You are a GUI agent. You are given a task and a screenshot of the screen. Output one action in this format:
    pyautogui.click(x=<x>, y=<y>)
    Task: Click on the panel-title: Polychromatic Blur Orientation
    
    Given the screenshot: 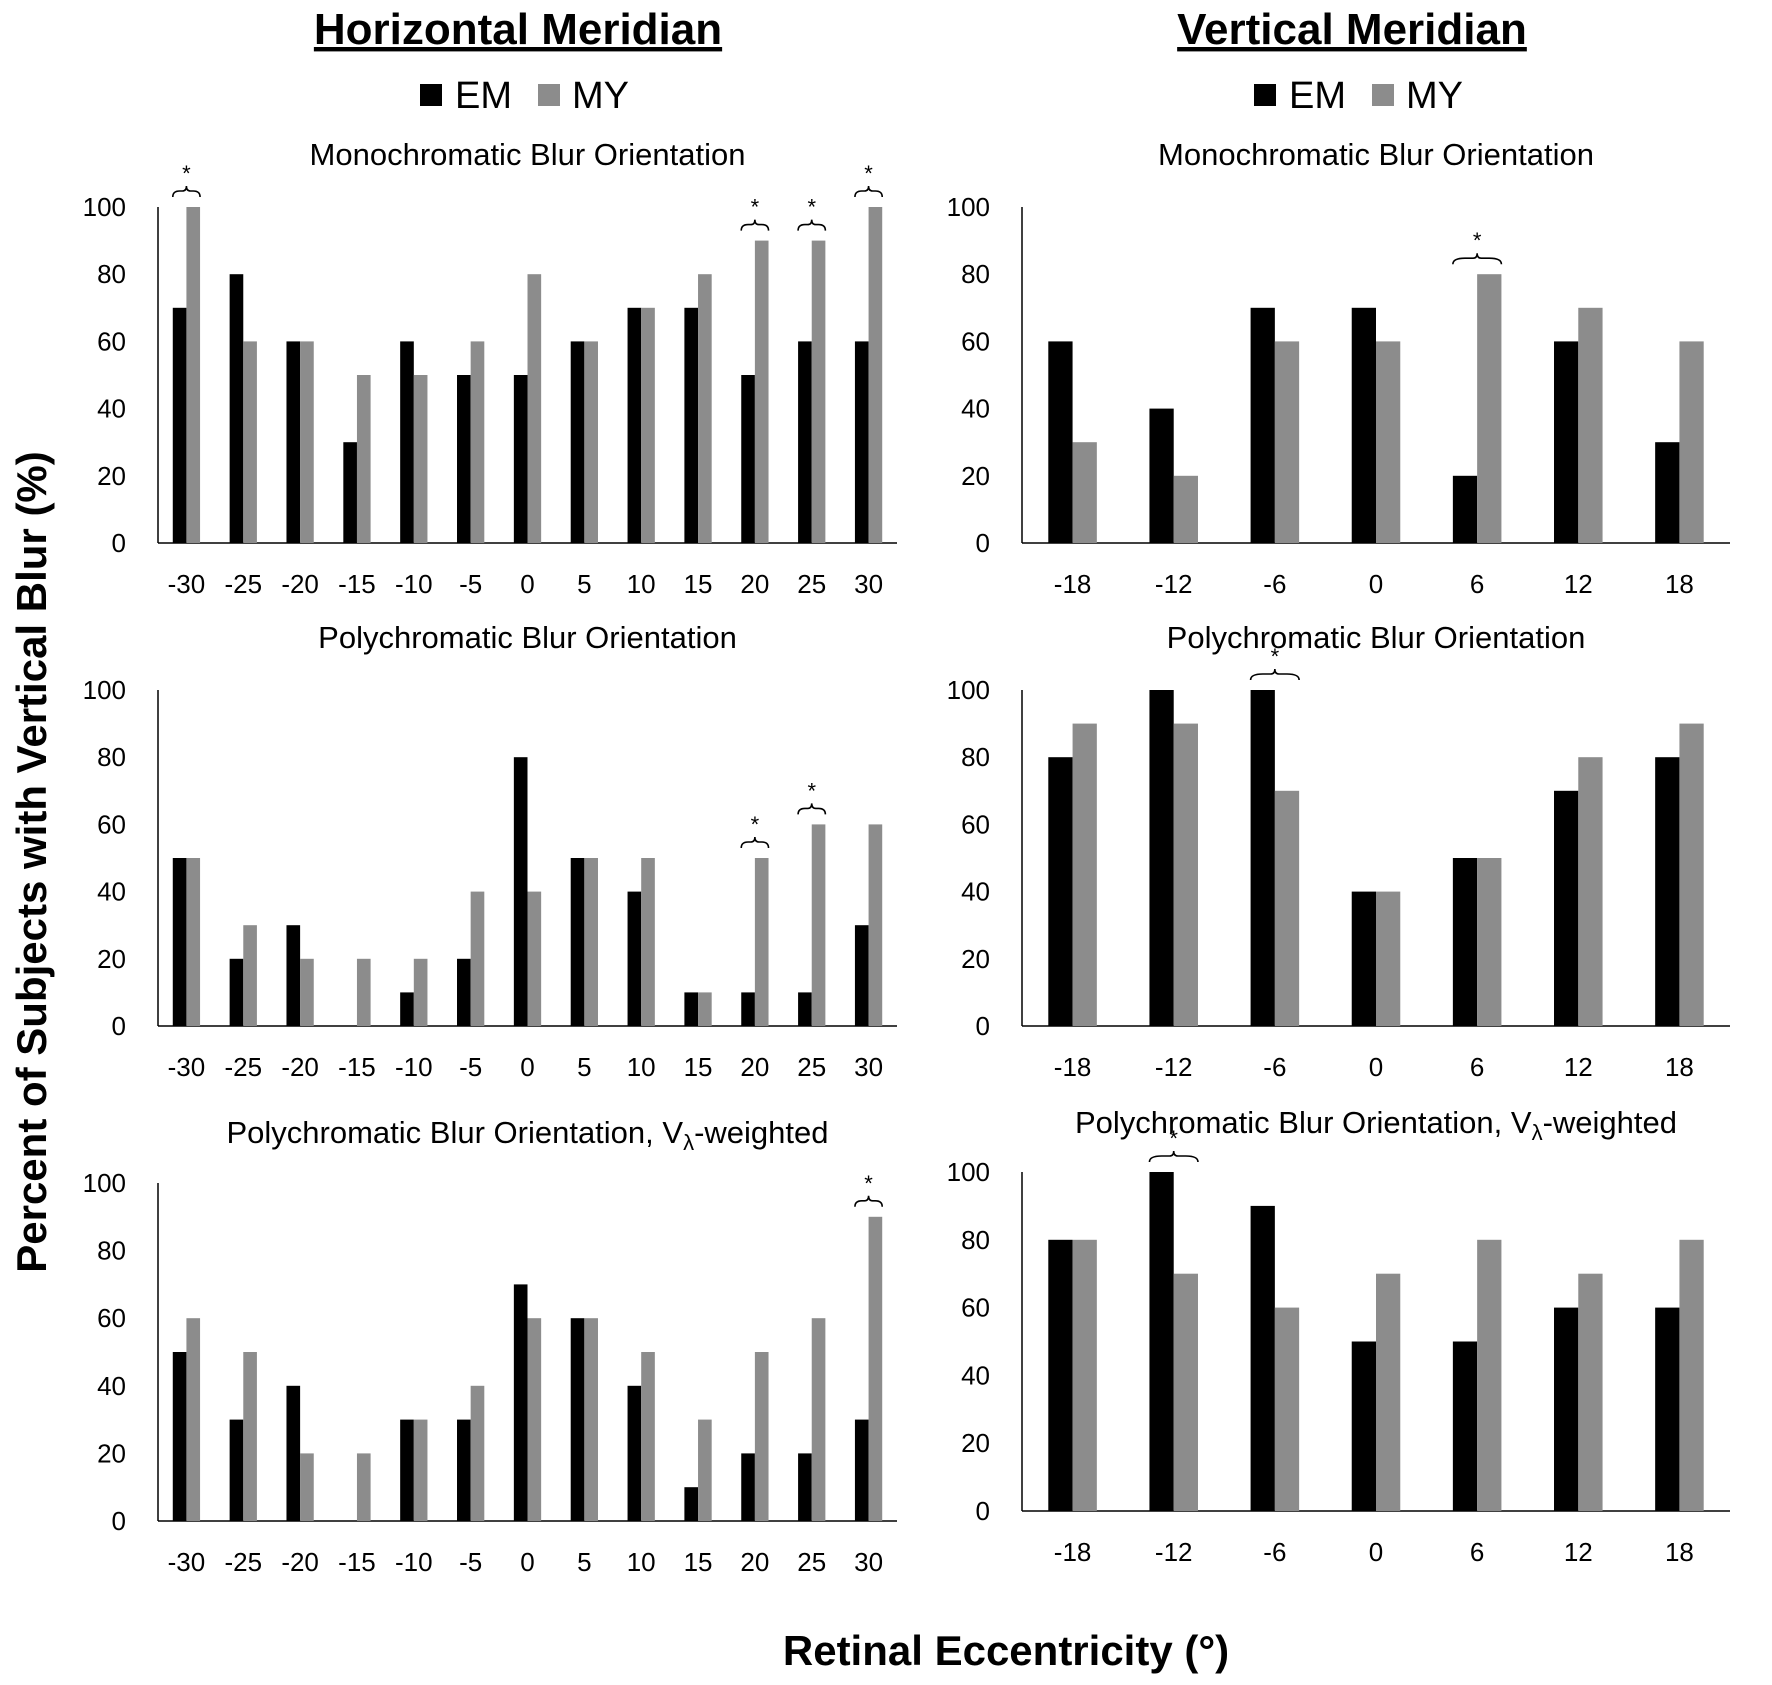 What is the action you would take?
    pyautogui.click(x=1376, y=637)
    